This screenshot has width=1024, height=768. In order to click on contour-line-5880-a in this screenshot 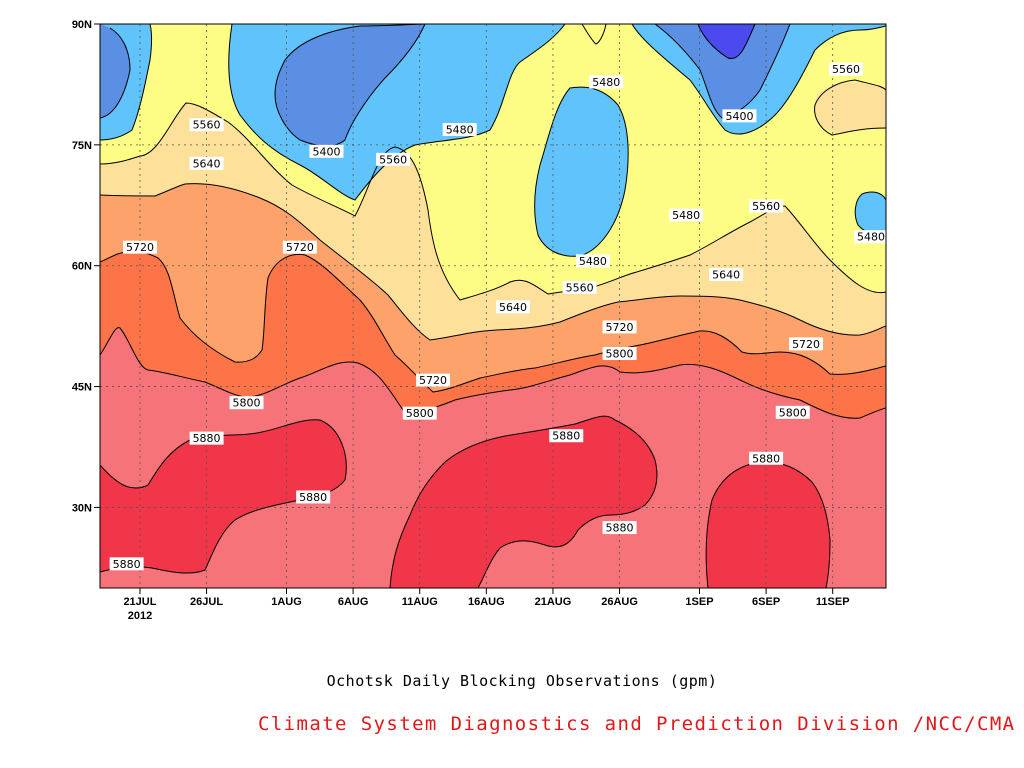, I will do `click(223, 496)`.